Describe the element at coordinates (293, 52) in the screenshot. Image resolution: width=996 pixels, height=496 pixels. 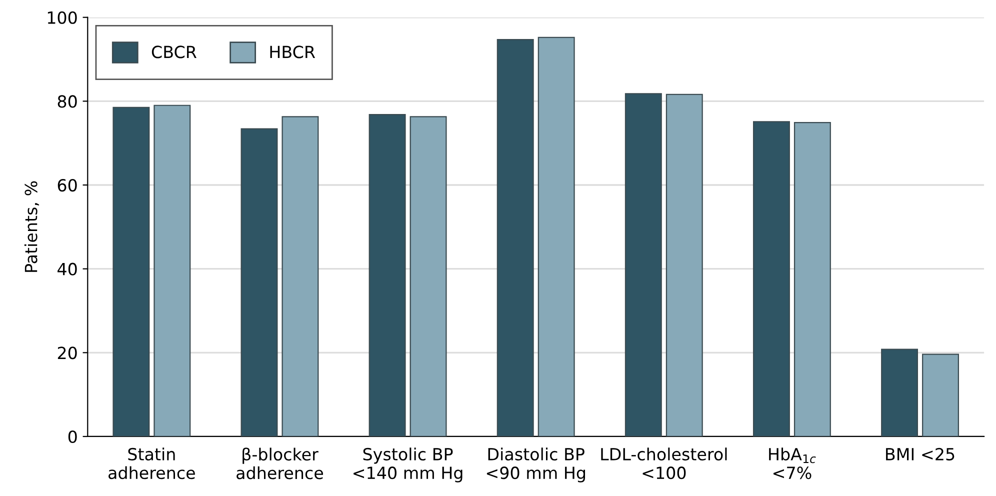
I see `legend-label: HBCR` at that location.